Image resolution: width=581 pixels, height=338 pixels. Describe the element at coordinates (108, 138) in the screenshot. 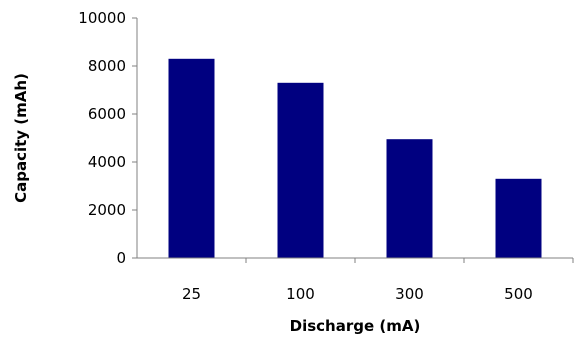

I see `y-axis: 0 2000 4000 6000 8000 10000` at that location.